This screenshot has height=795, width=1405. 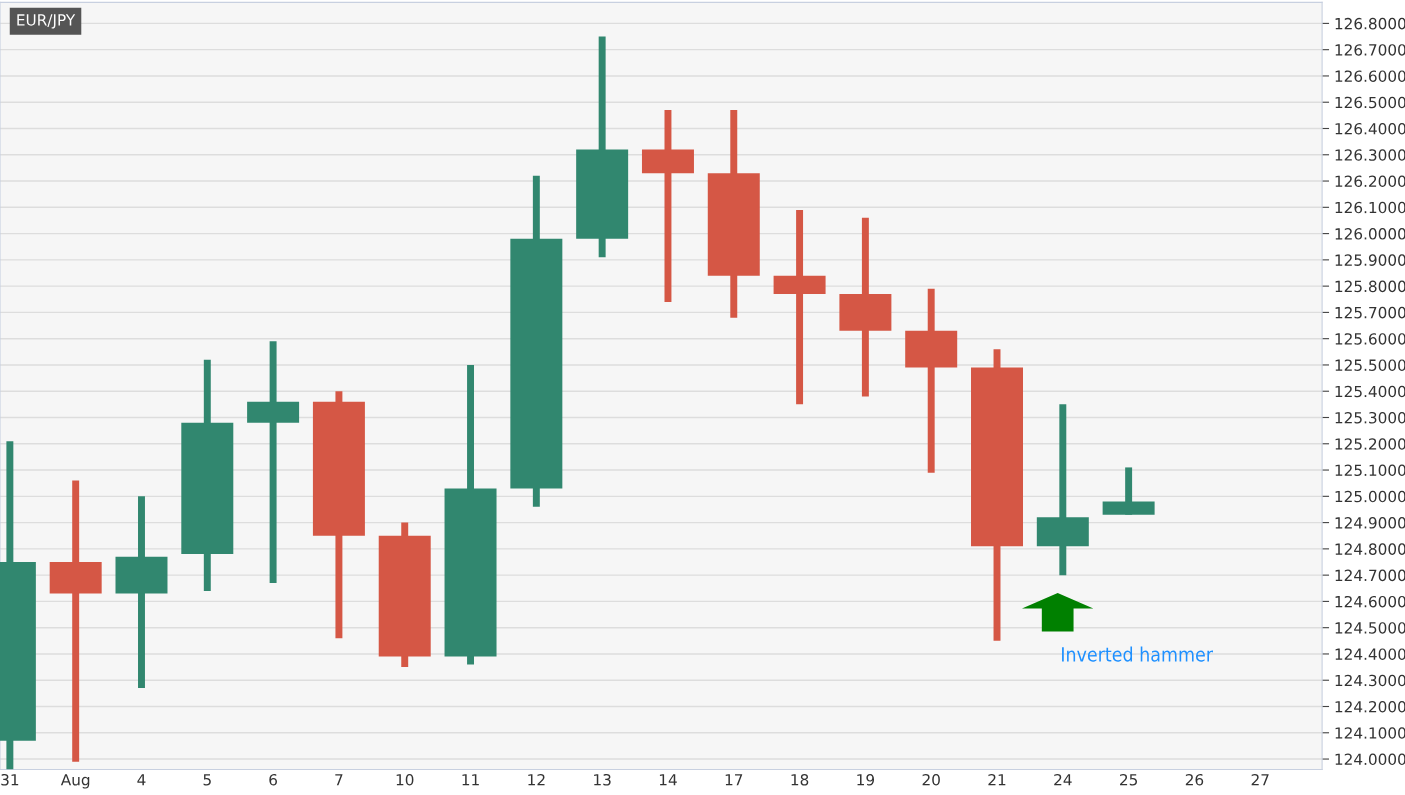 I want to click on x-tick-label: 5, so click(x=207, y=780).